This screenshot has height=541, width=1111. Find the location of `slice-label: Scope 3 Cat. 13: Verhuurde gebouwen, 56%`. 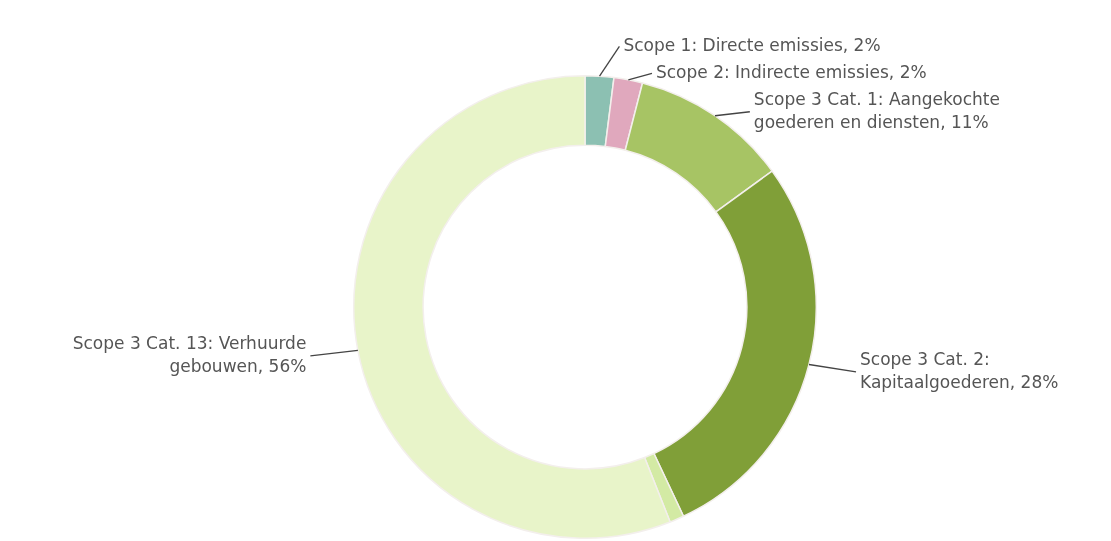

slice-label: Scope 3 Cat. 13: Verhuurde gebouwen, 56% is located at coordinates (189, 354).